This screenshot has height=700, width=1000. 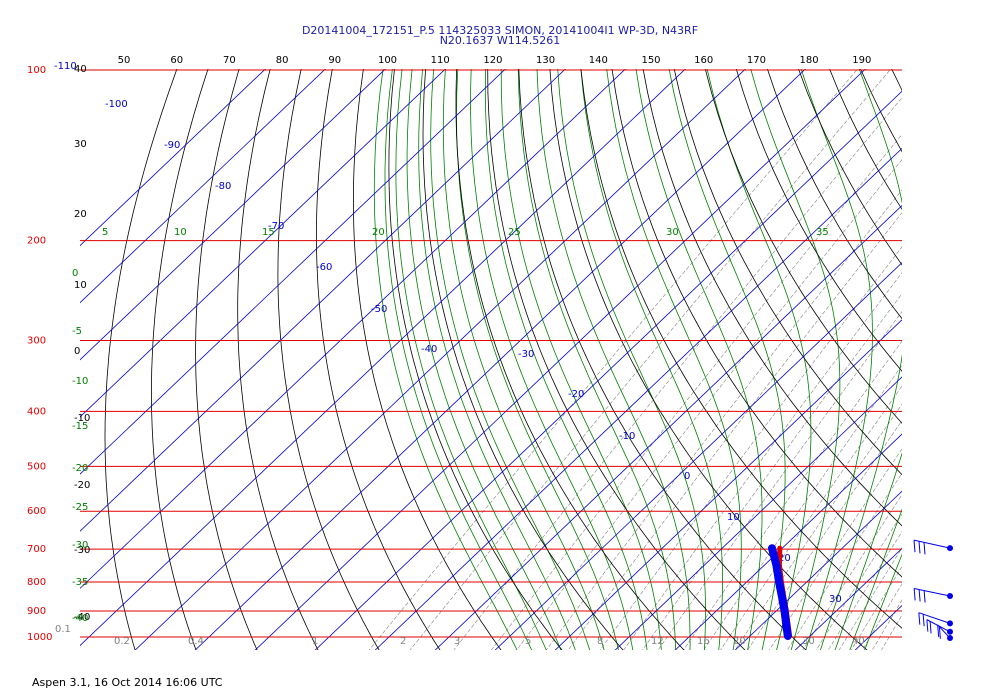 What do you see at coordinates (80, 545) in the screenshot?
I see `moist-adiabat-left-label: -30` at bounding box center [80, 545].